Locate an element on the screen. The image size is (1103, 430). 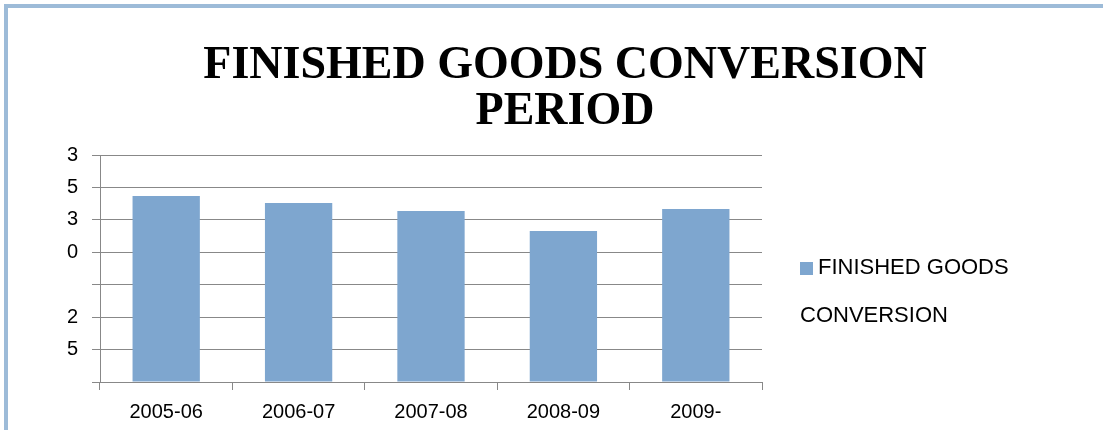
x-tick-label: 2008-09 is located at coordinates (563, 410).